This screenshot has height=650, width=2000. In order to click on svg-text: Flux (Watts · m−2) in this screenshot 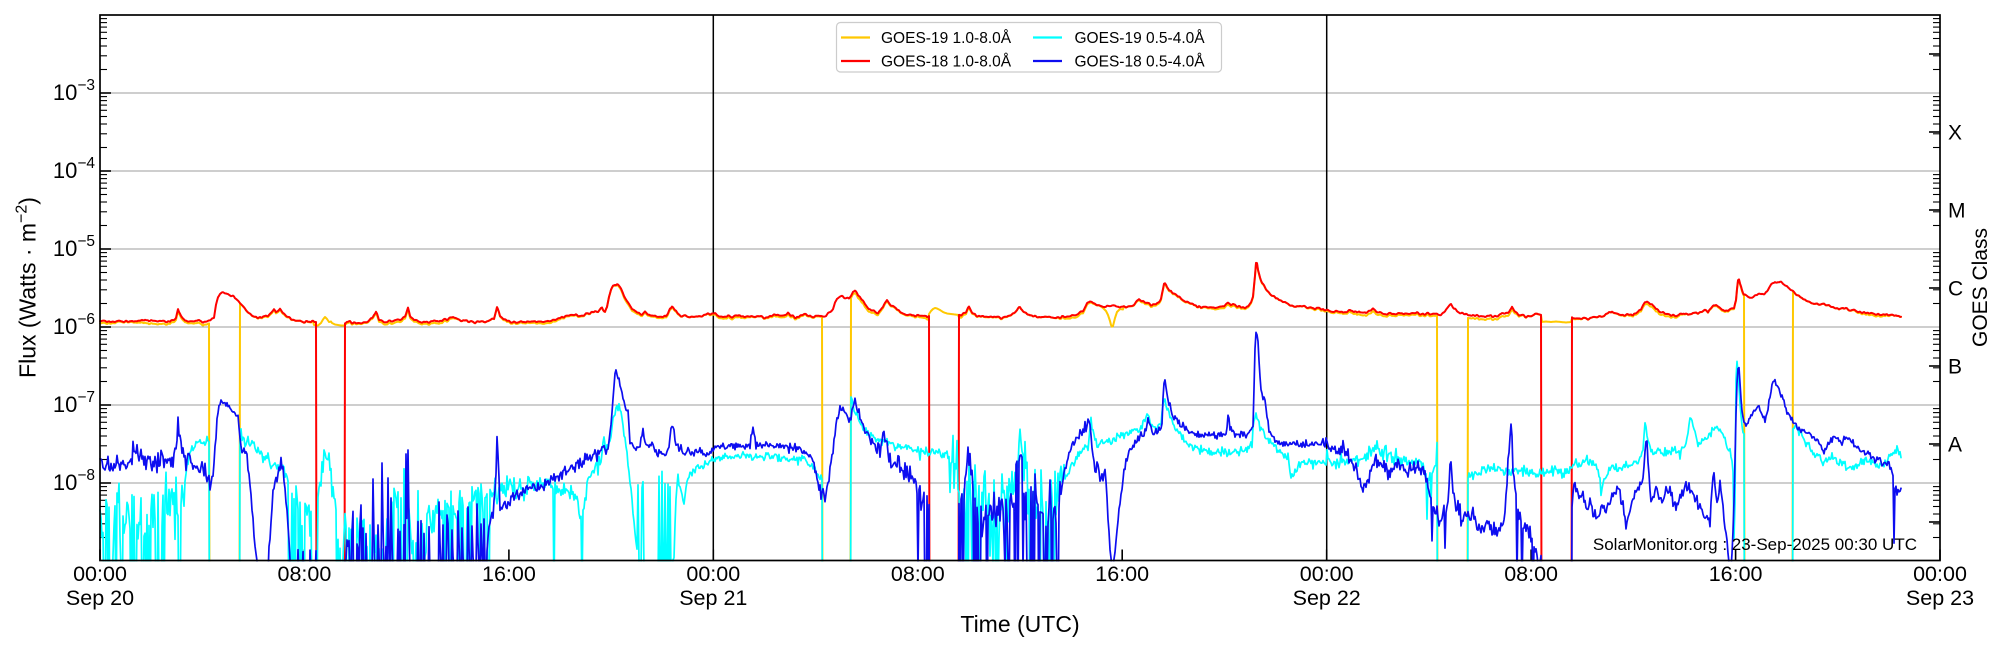, I will do `click(27, 287)`.